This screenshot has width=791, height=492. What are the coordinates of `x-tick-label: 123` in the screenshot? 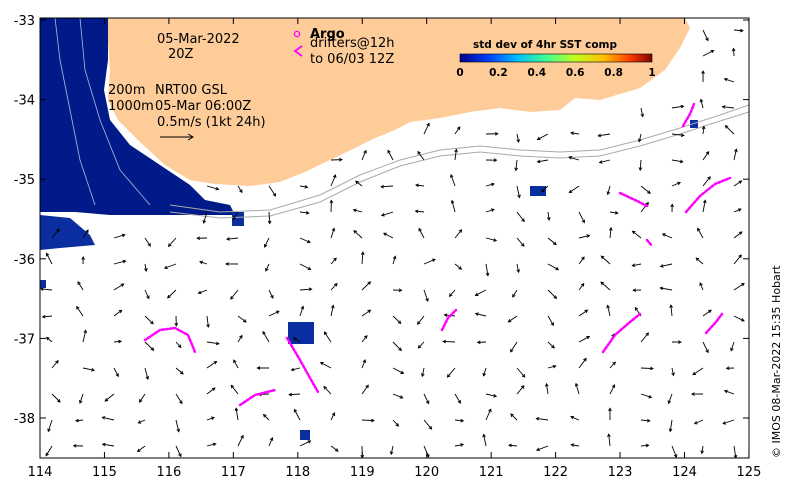 It's located at (620, 472).